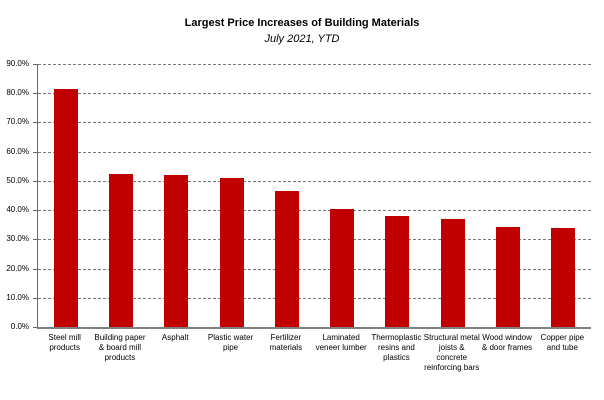  Describe the element at coordinates (17, 297) in the screenshot. I see `y-tick-label: 10.0%` at that location.